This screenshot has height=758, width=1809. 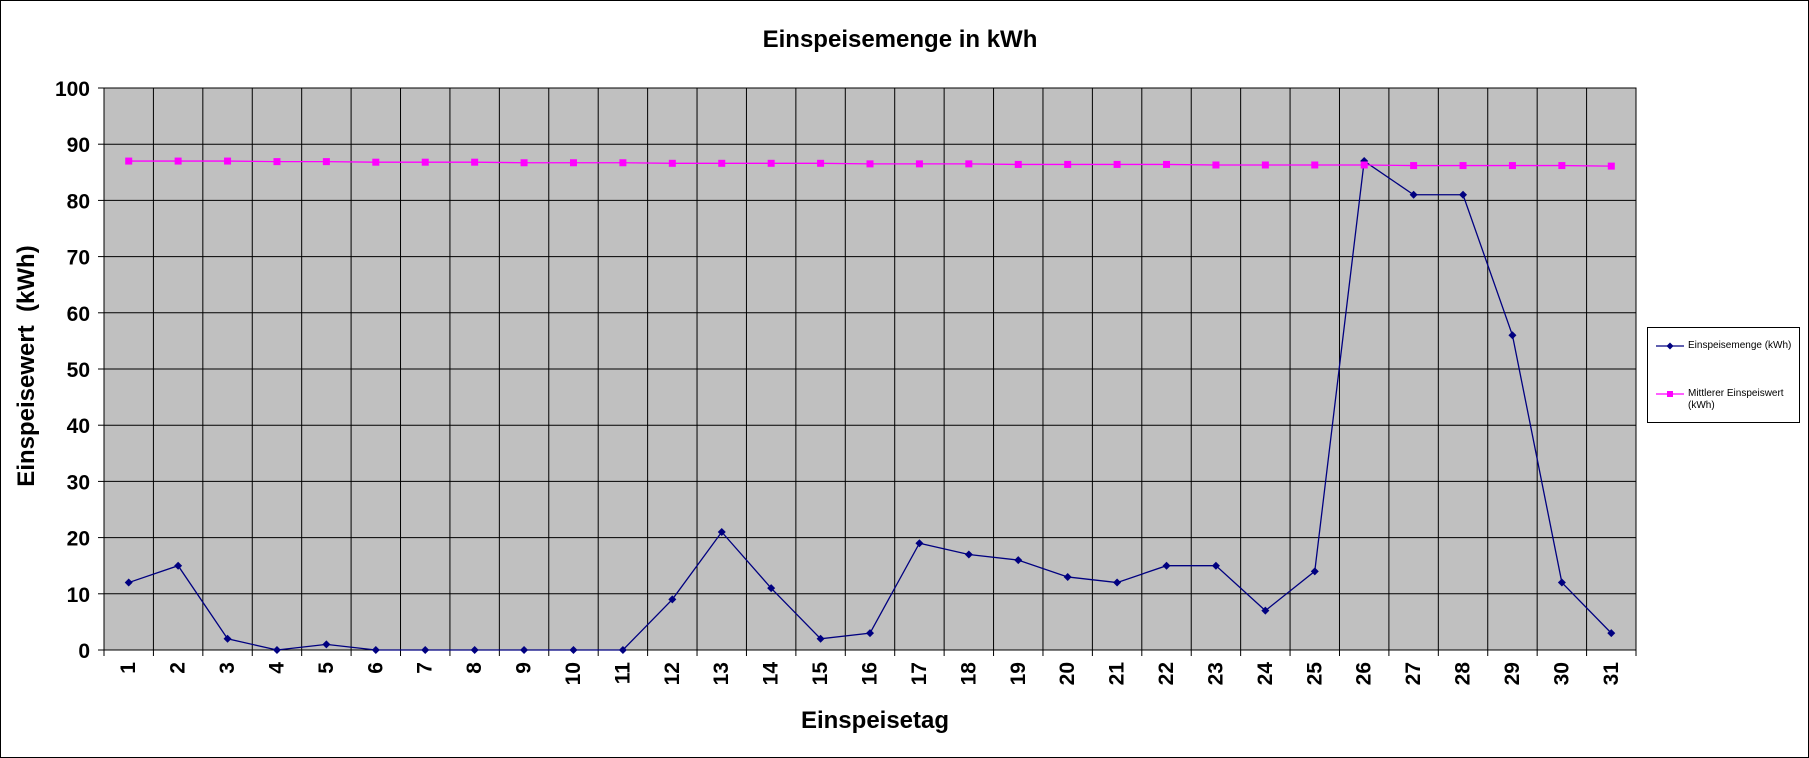 I want to click on x-tick-label: 16, so click(x=870, y=673).